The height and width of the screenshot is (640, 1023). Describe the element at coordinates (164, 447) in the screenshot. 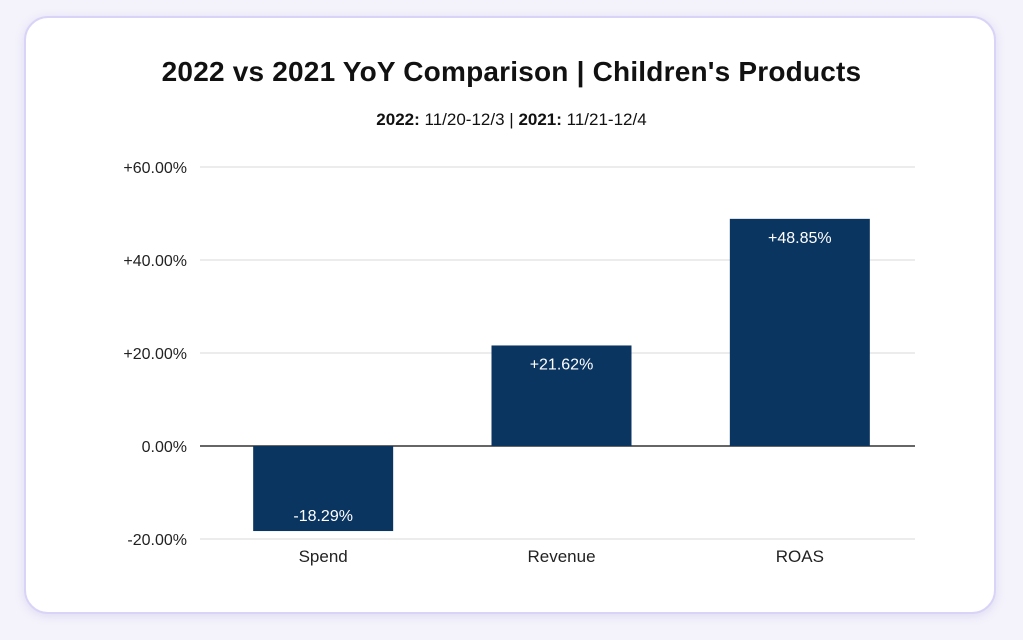

I see `y-tick-label: 0.00%` at that location.